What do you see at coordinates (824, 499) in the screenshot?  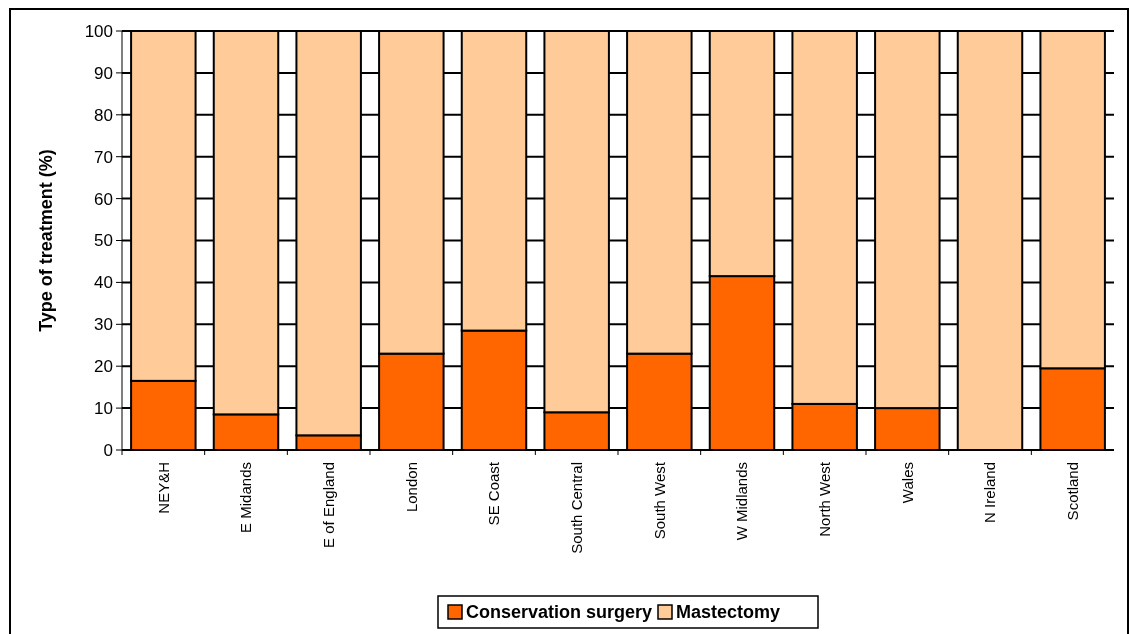 I see `x-tick-label: North West` at bounding box center [824, 499].